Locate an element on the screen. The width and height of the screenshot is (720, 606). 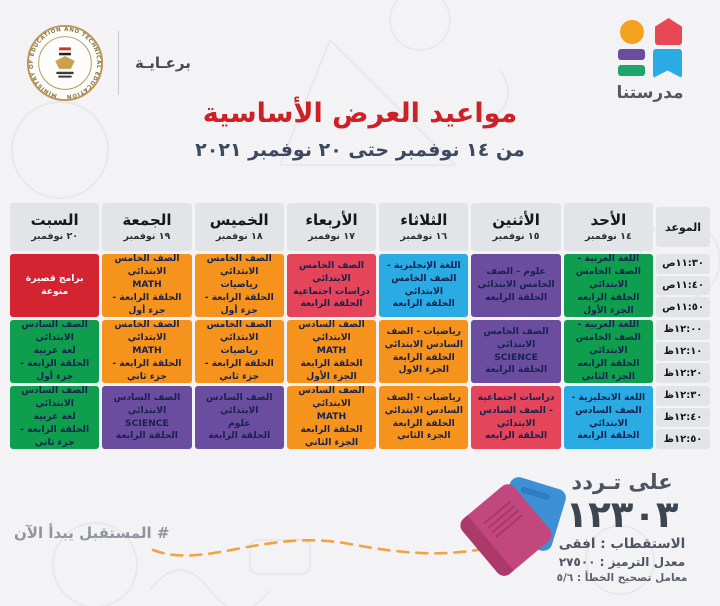
symbol-rate-text: معدل الترميز : ٢٧٥٠٠ is located at coordinates (622, 562).